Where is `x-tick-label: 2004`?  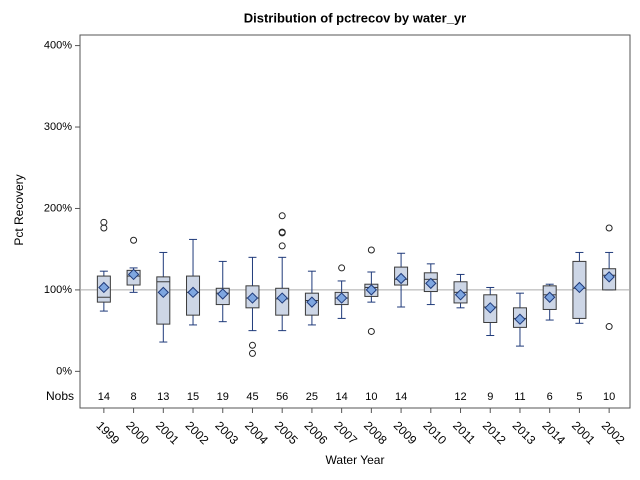 x-tick-label: 2004 is located at coordinates (256, 432).